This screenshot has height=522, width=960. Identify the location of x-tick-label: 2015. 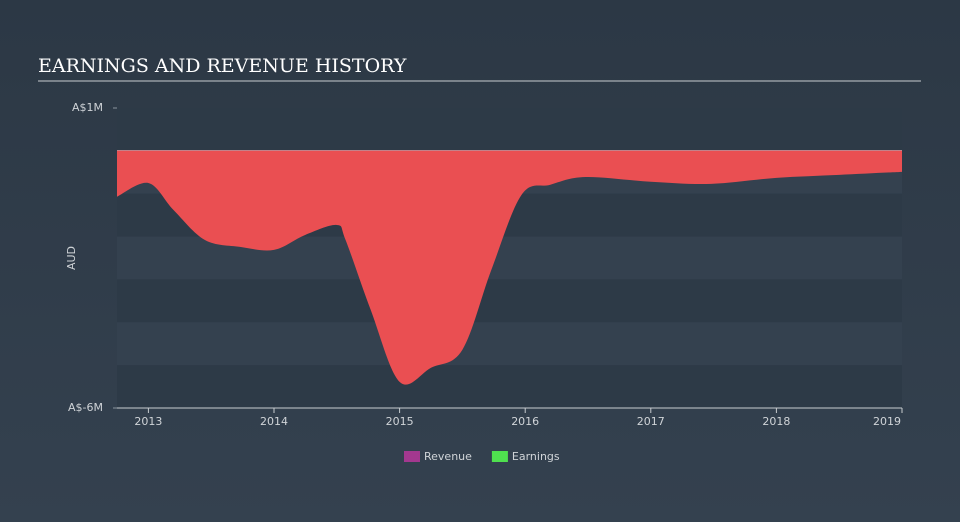
(400, 421).